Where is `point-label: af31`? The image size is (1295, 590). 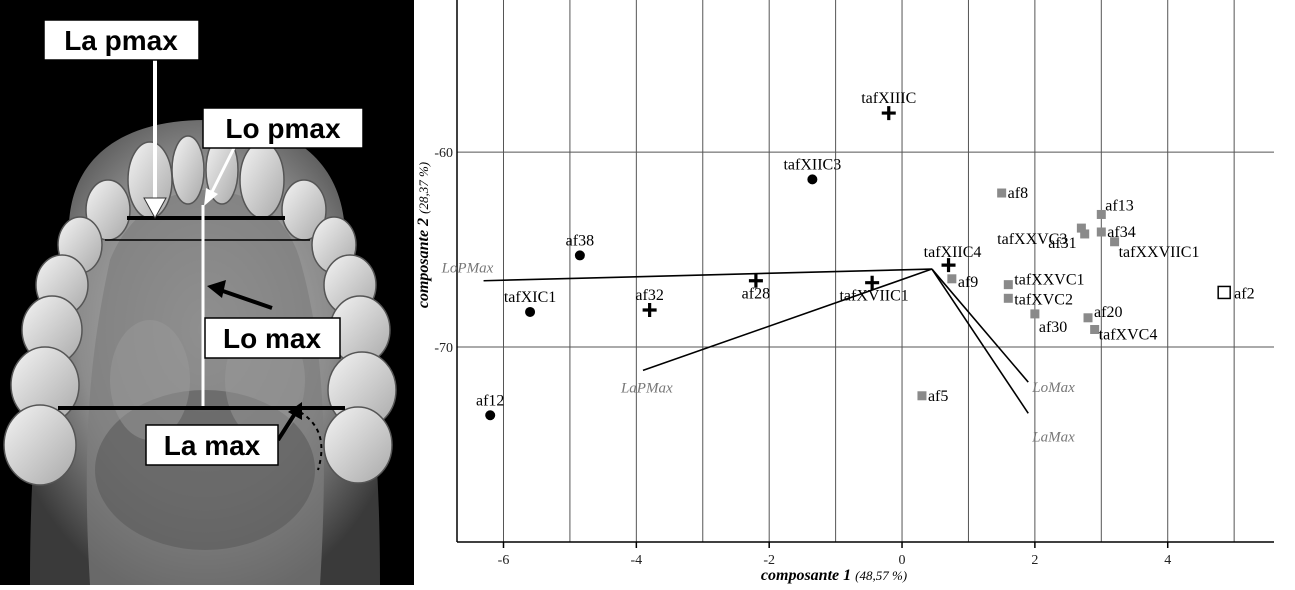
point-label: af31 is located at coordinates (1062, 243).